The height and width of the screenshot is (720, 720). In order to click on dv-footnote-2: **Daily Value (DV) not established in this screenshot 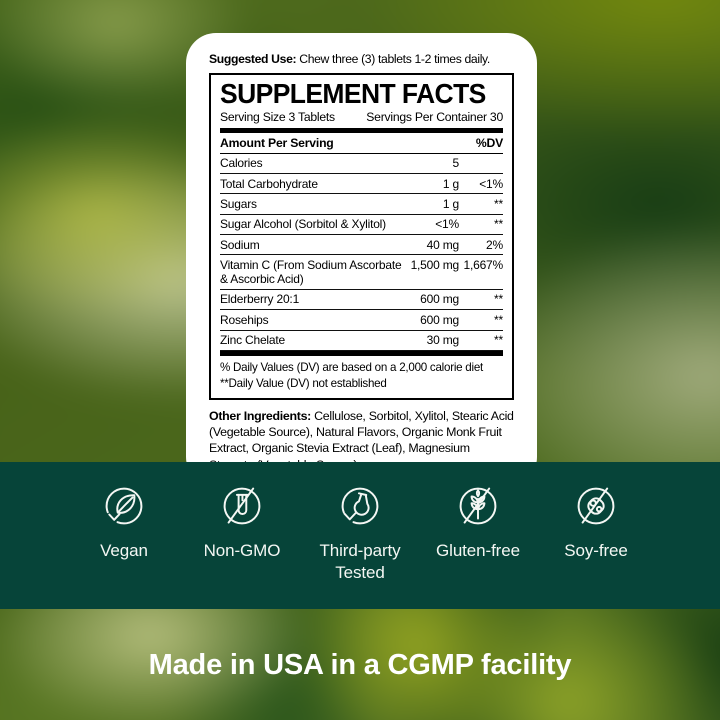, I will do `click(303, 383)`.